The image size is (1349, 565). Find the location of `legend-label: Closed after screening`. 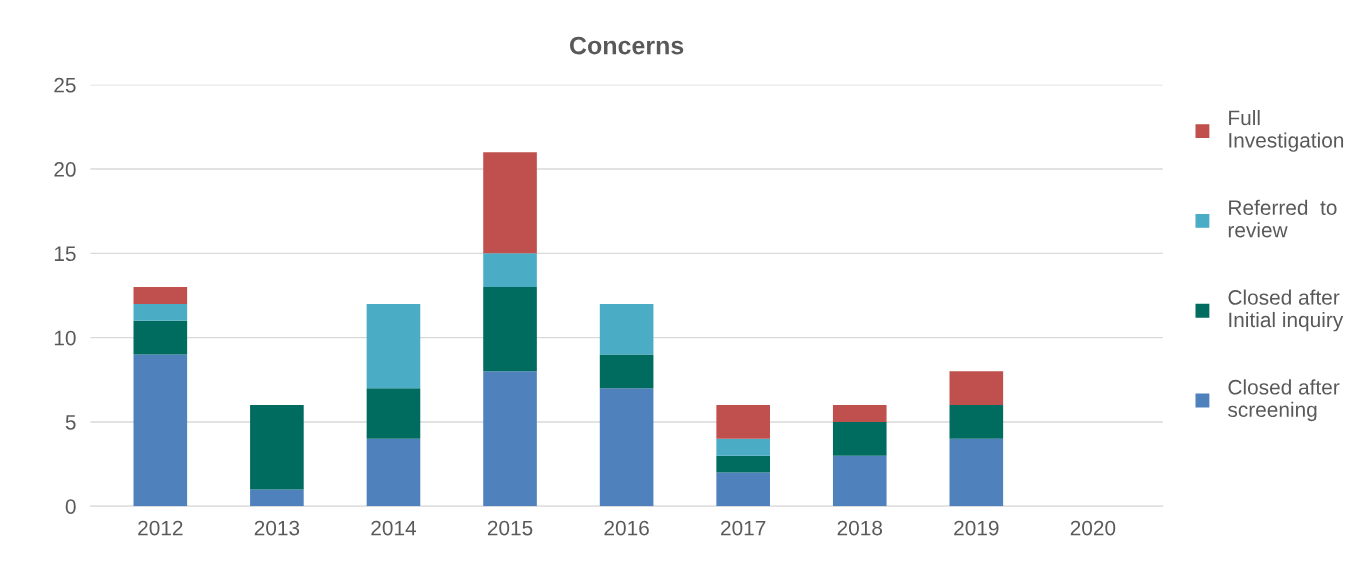

legend-label: Closed after screening is located at coordinates (1284, 400).